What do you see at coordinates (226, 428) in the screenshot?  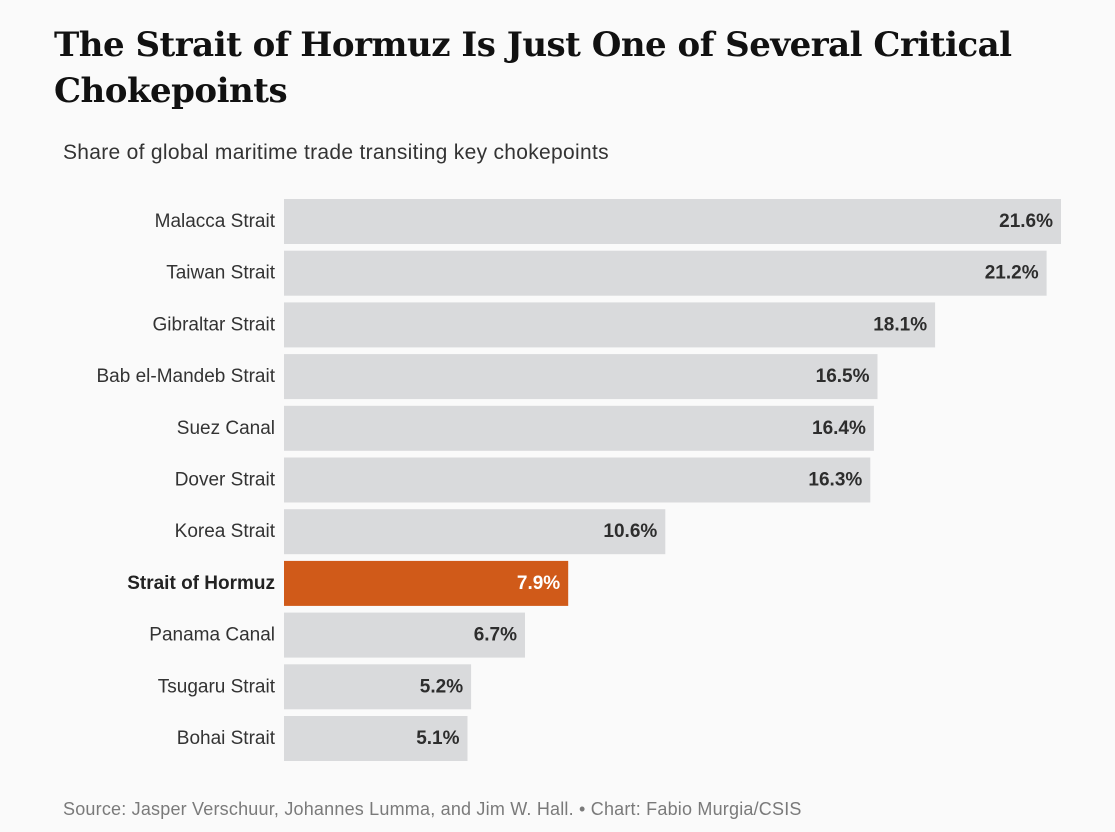 I see `category-label-suez-canal: Suez Canal` at bounding box center [226, 428].